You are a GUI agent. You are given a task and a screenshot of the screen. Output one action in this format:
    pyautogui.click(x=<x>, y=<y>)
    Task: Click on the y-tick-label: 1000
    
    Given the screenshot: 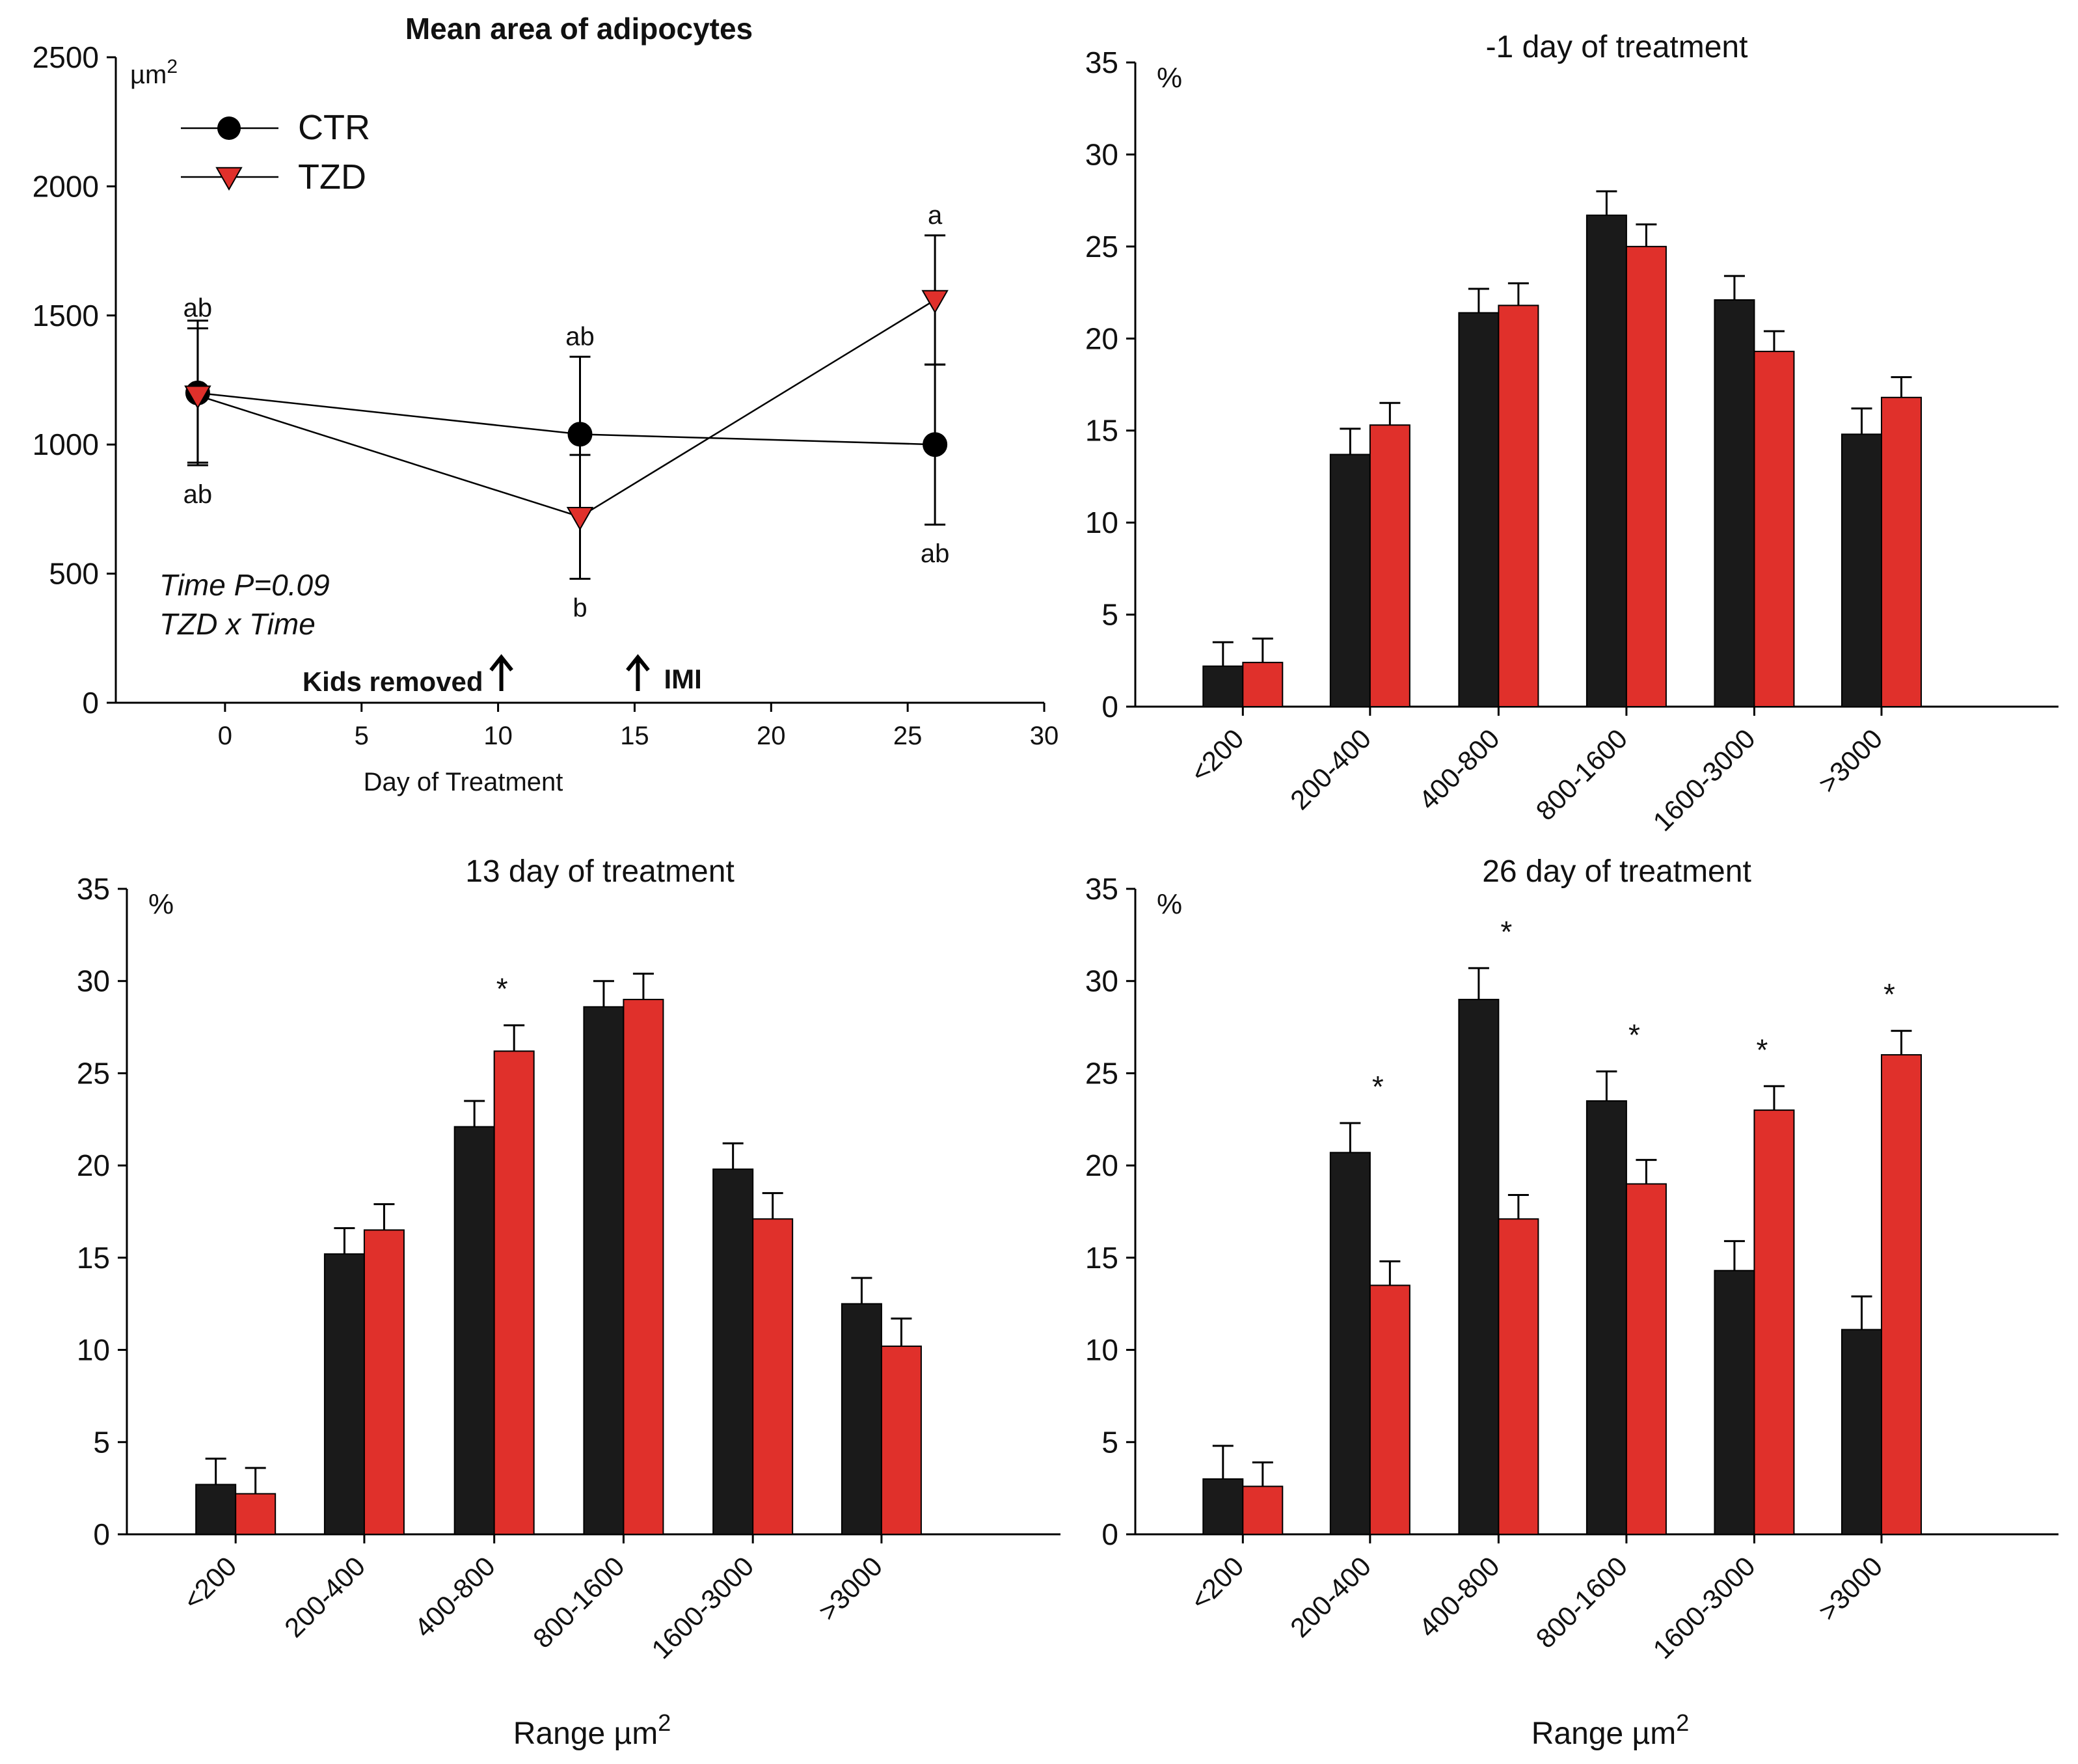 What is the action you would take?
    pyautogui.click(x=66, y=444)
    